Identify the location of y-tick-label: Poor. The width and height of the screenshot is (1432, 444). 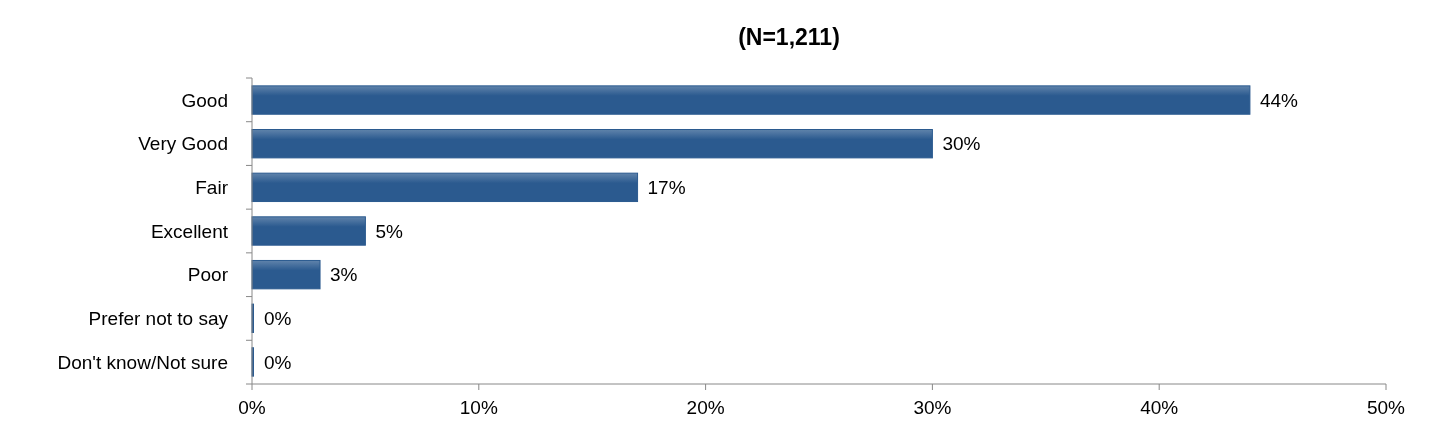
(208, 275).